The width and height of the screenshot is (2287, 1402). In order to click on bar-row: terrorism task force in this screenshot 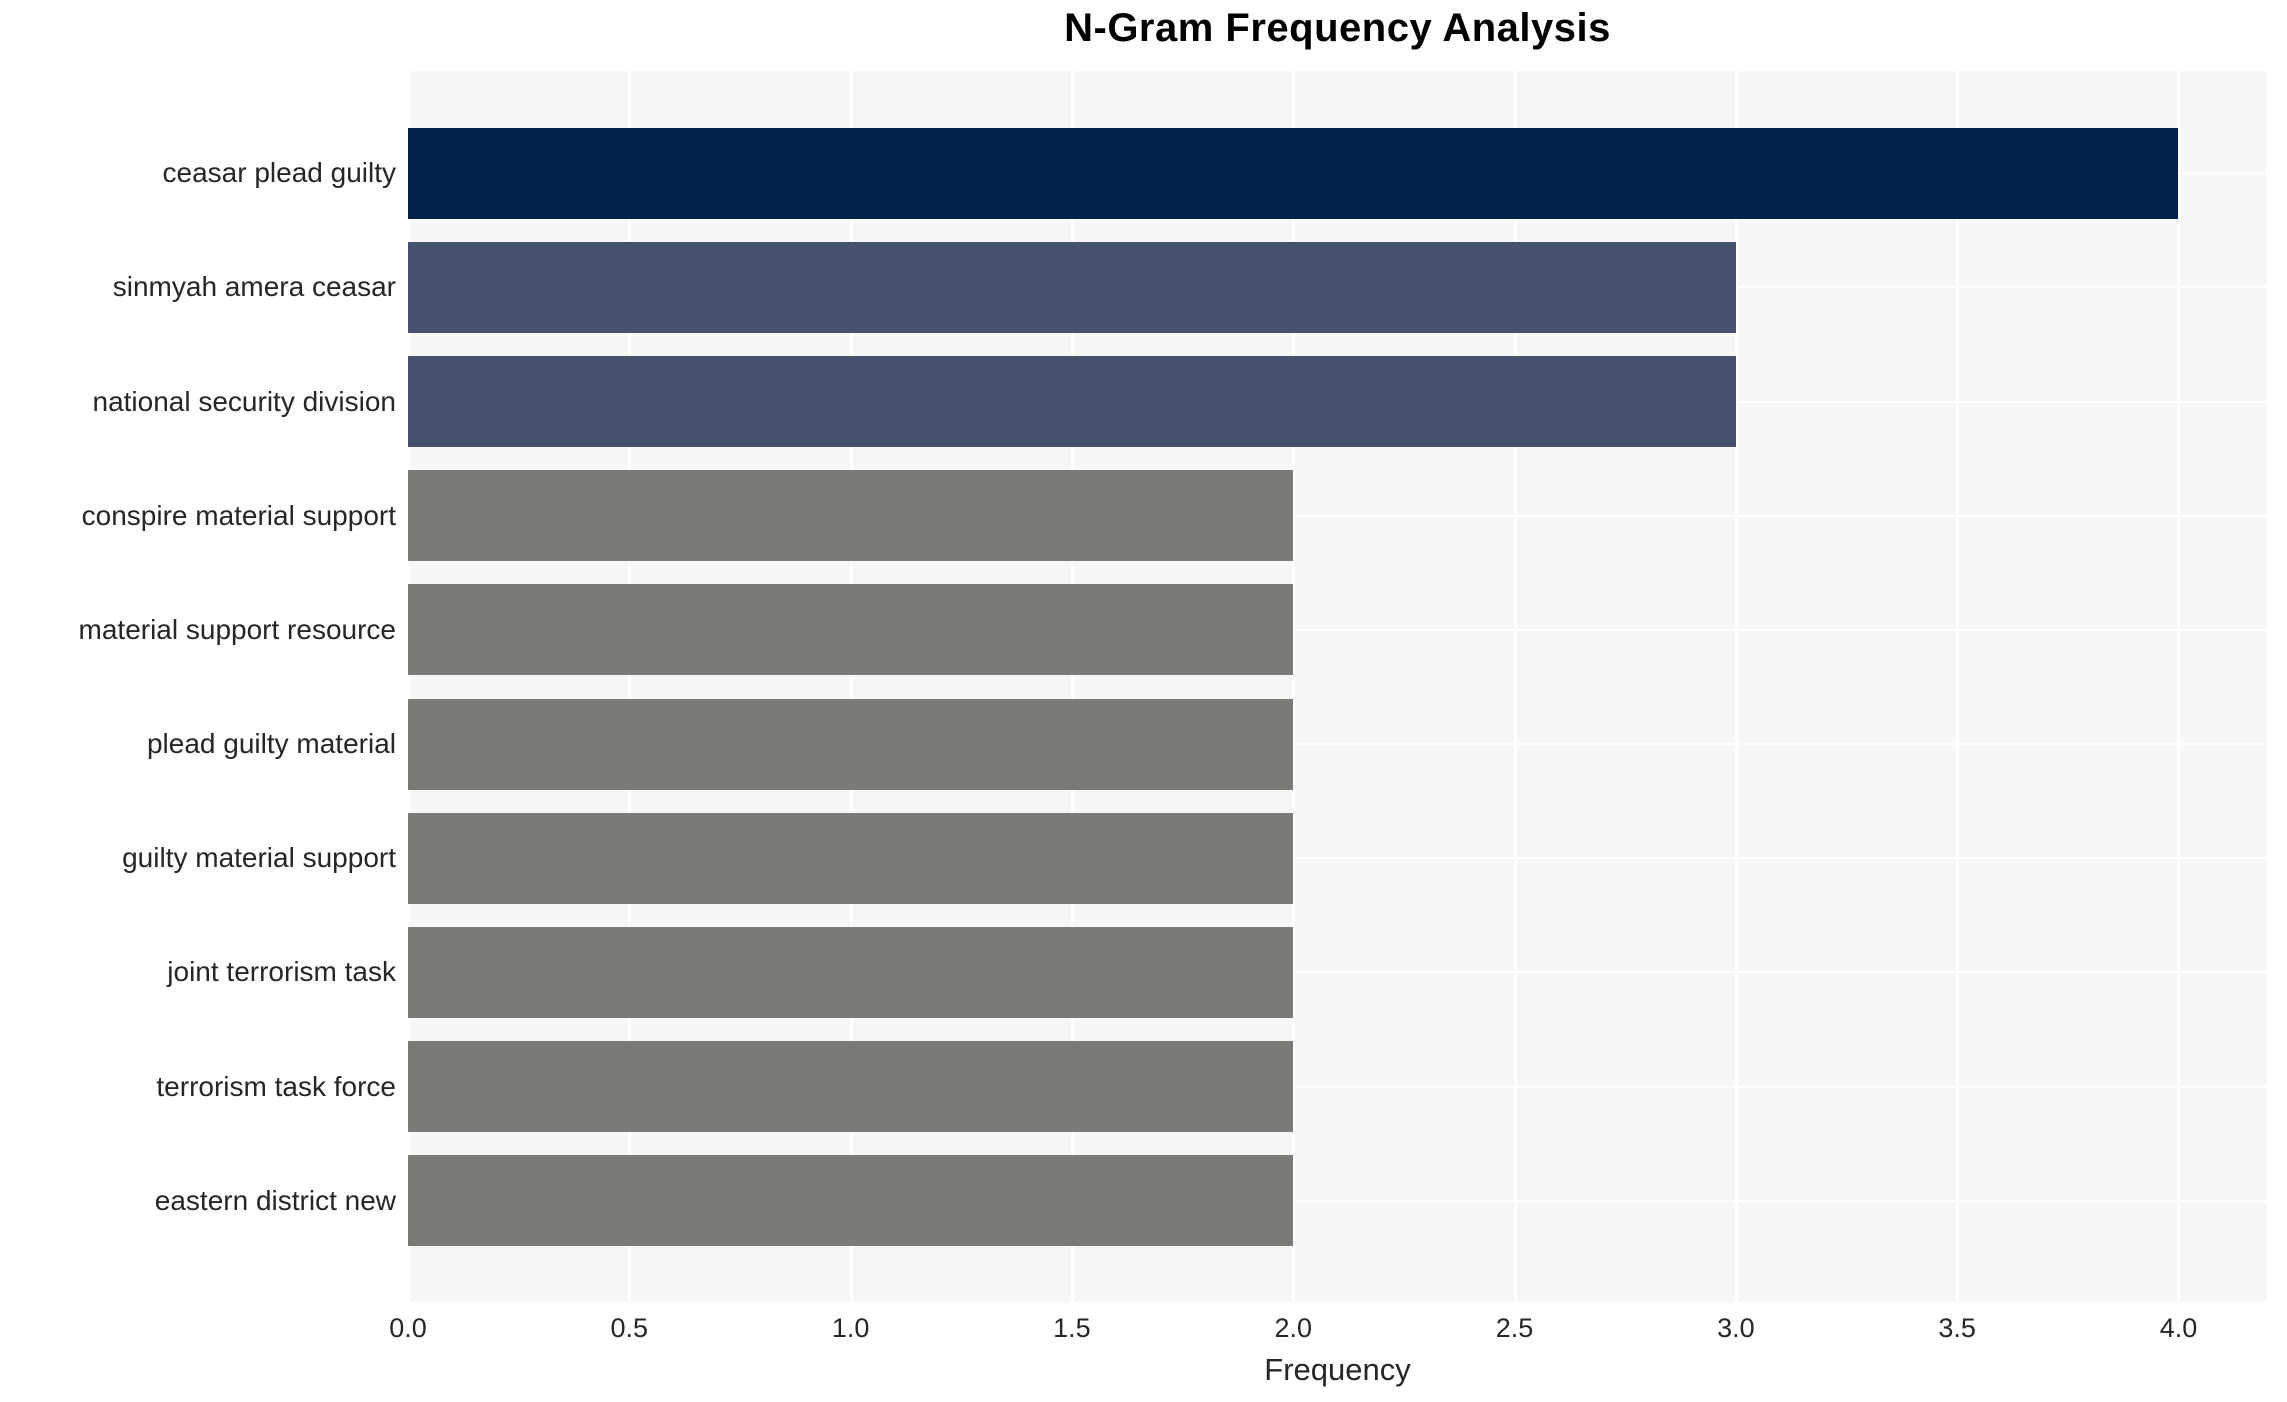, I will do `click(1143, 1087)`.